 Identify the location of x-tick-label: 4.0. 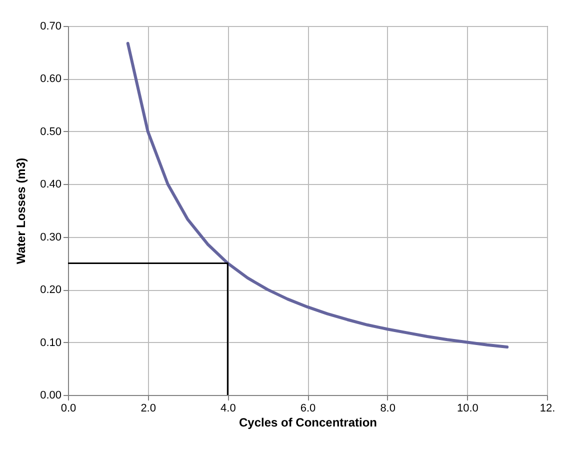
(228, 408).